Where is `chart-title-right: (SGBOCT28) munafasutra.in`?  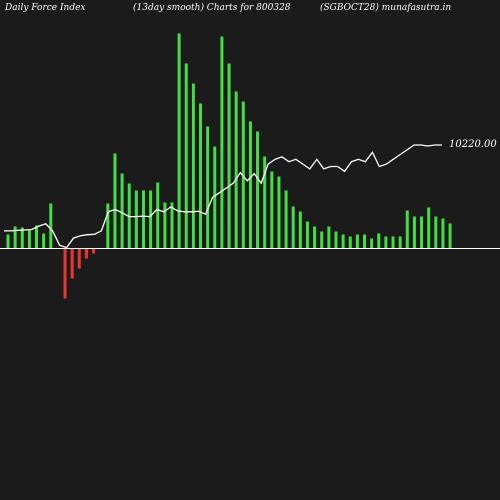 chart-title-right: (SGBOCT28) munafasutra.in is located at coordinates (386, 8).